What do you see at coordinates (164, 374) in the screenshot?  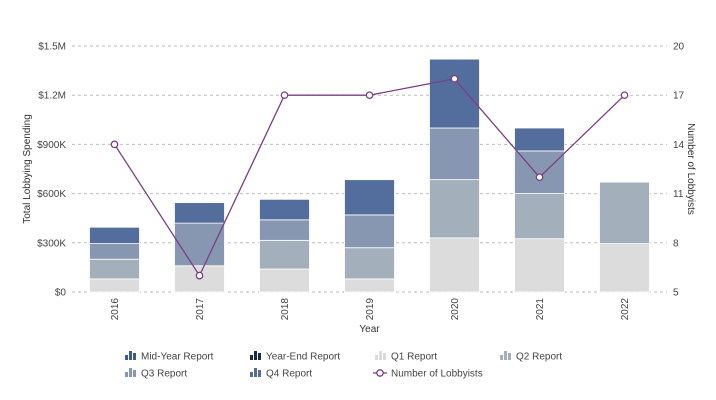 I see `legend-label: Q3 Report` at bounding box center [164, 374].